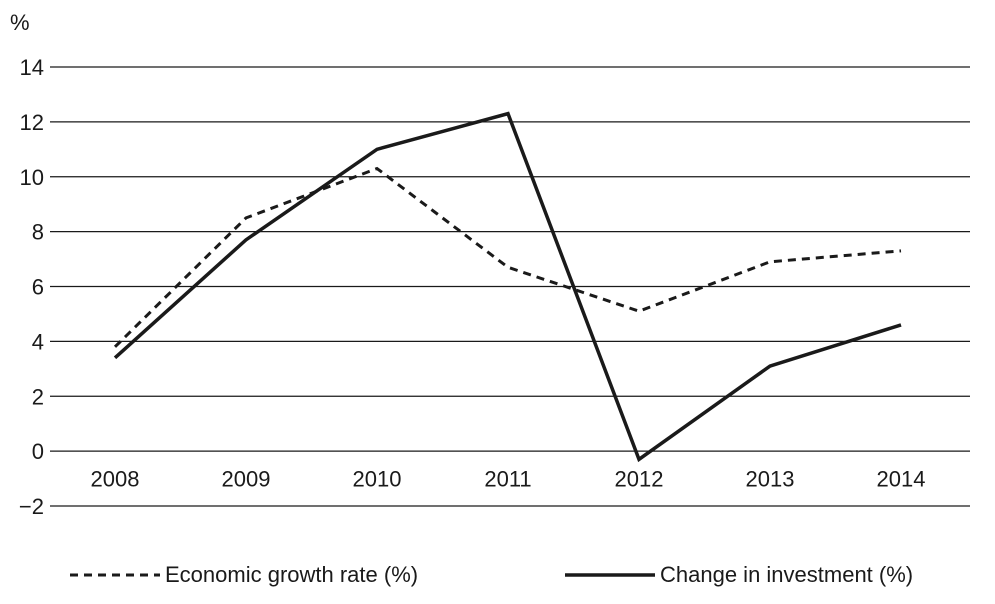 The image size is (995, 604). I want to click on y-tick-label: 8, so click(38, 232).